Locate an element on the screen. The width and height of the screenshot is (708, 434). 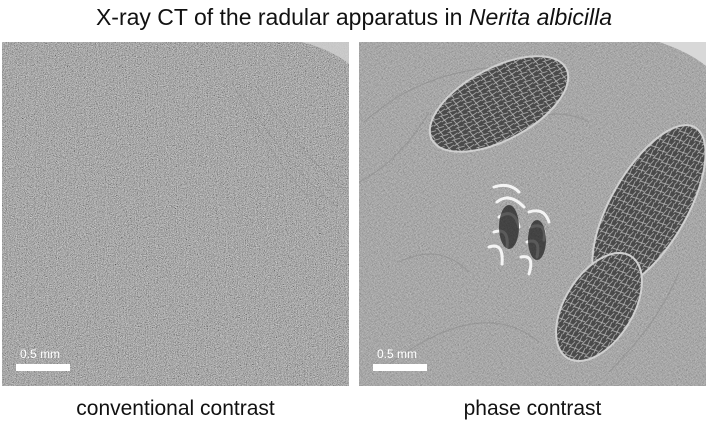
title-prefix: X-ray CT of the radular apparatus in is located at coordinates (282, 17).